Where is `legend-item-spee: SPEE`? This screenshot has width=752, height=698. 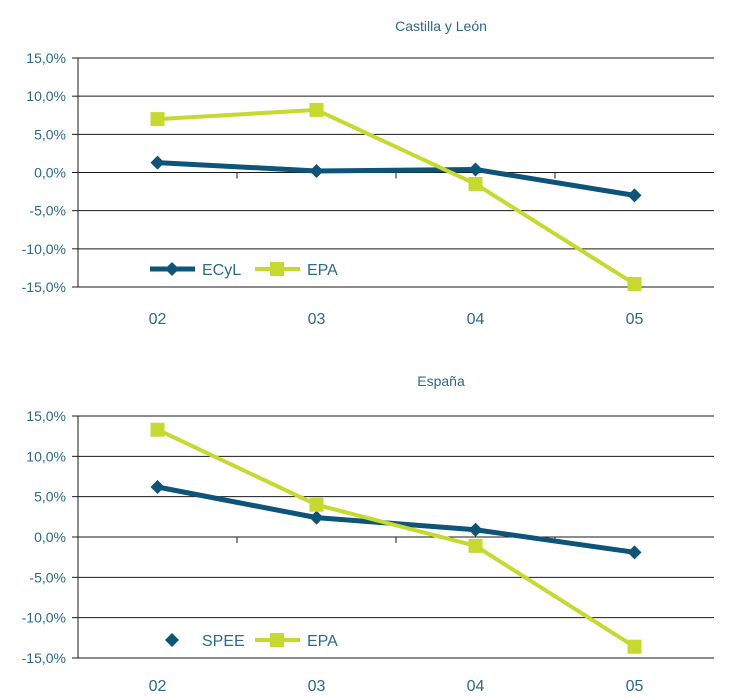
legend-item-spee: SPEE is located at coordinates (205, 641).